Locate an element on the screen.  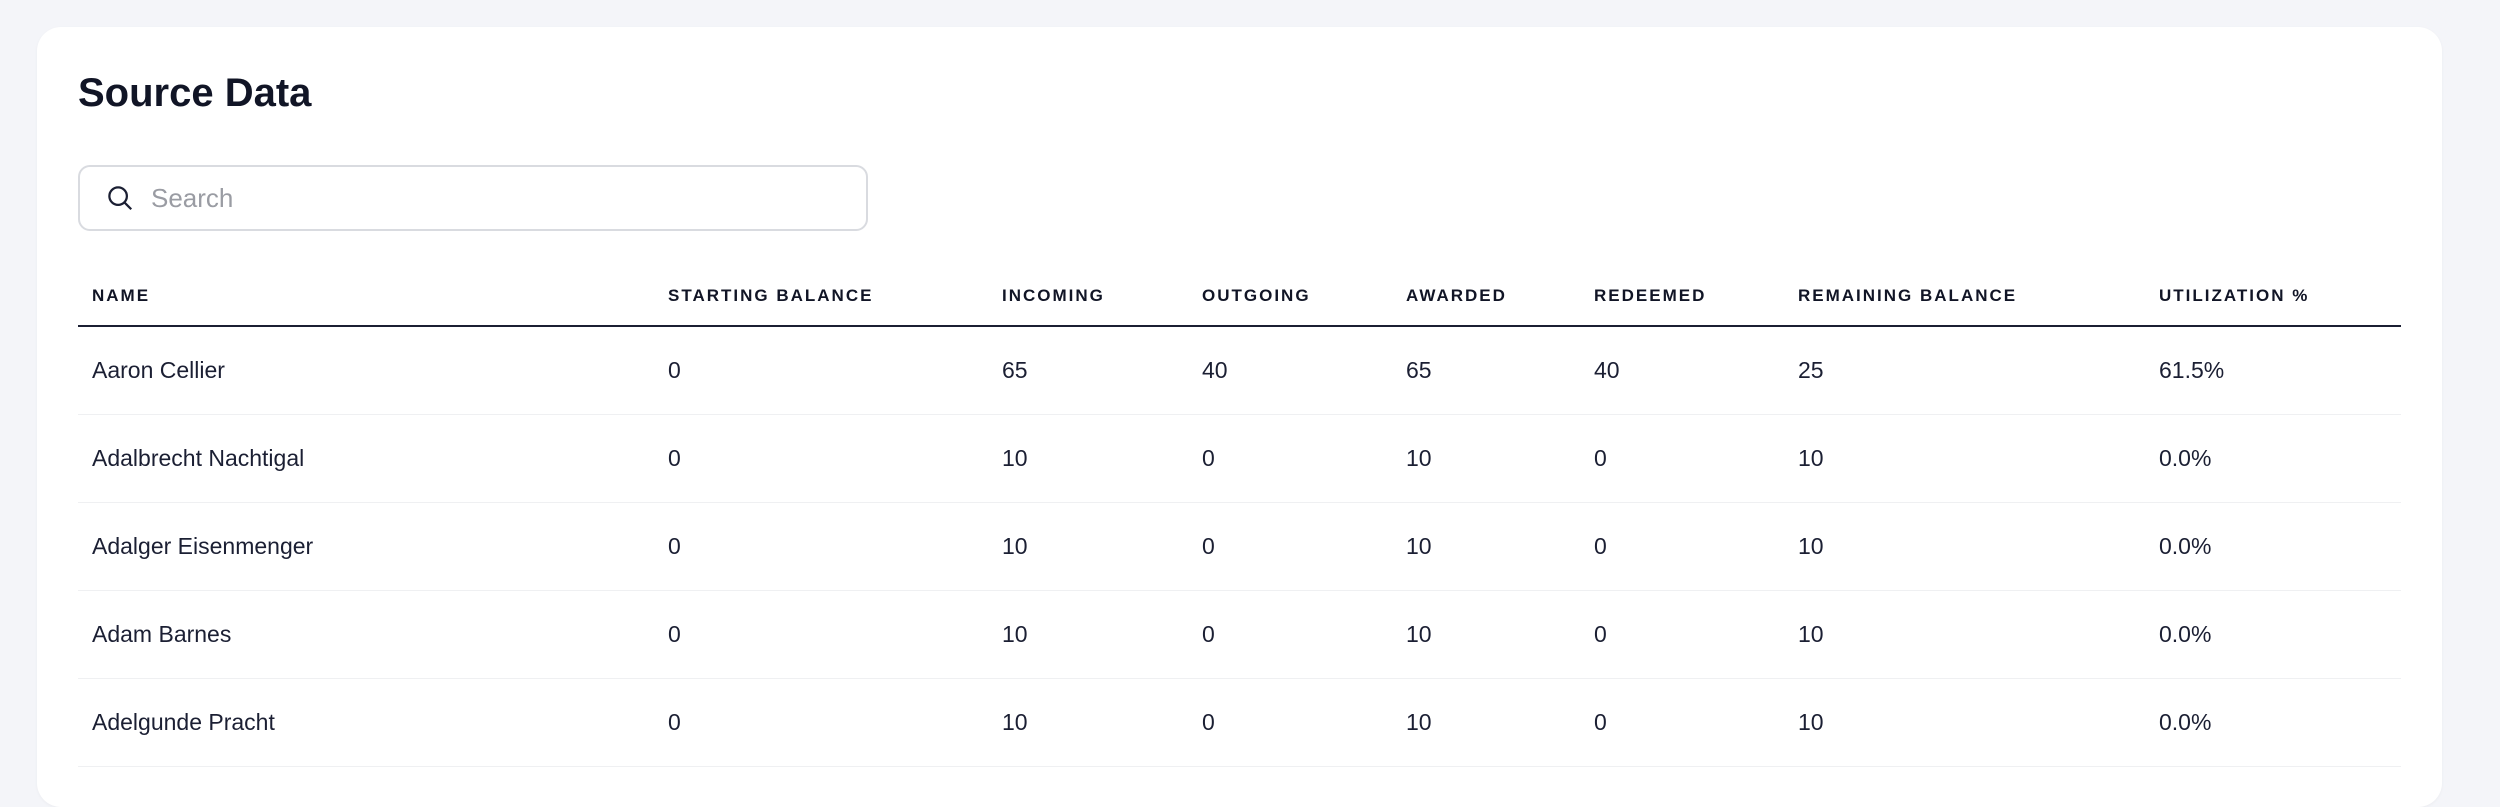
page-title: Source Data is located at coordinates (195, 93).